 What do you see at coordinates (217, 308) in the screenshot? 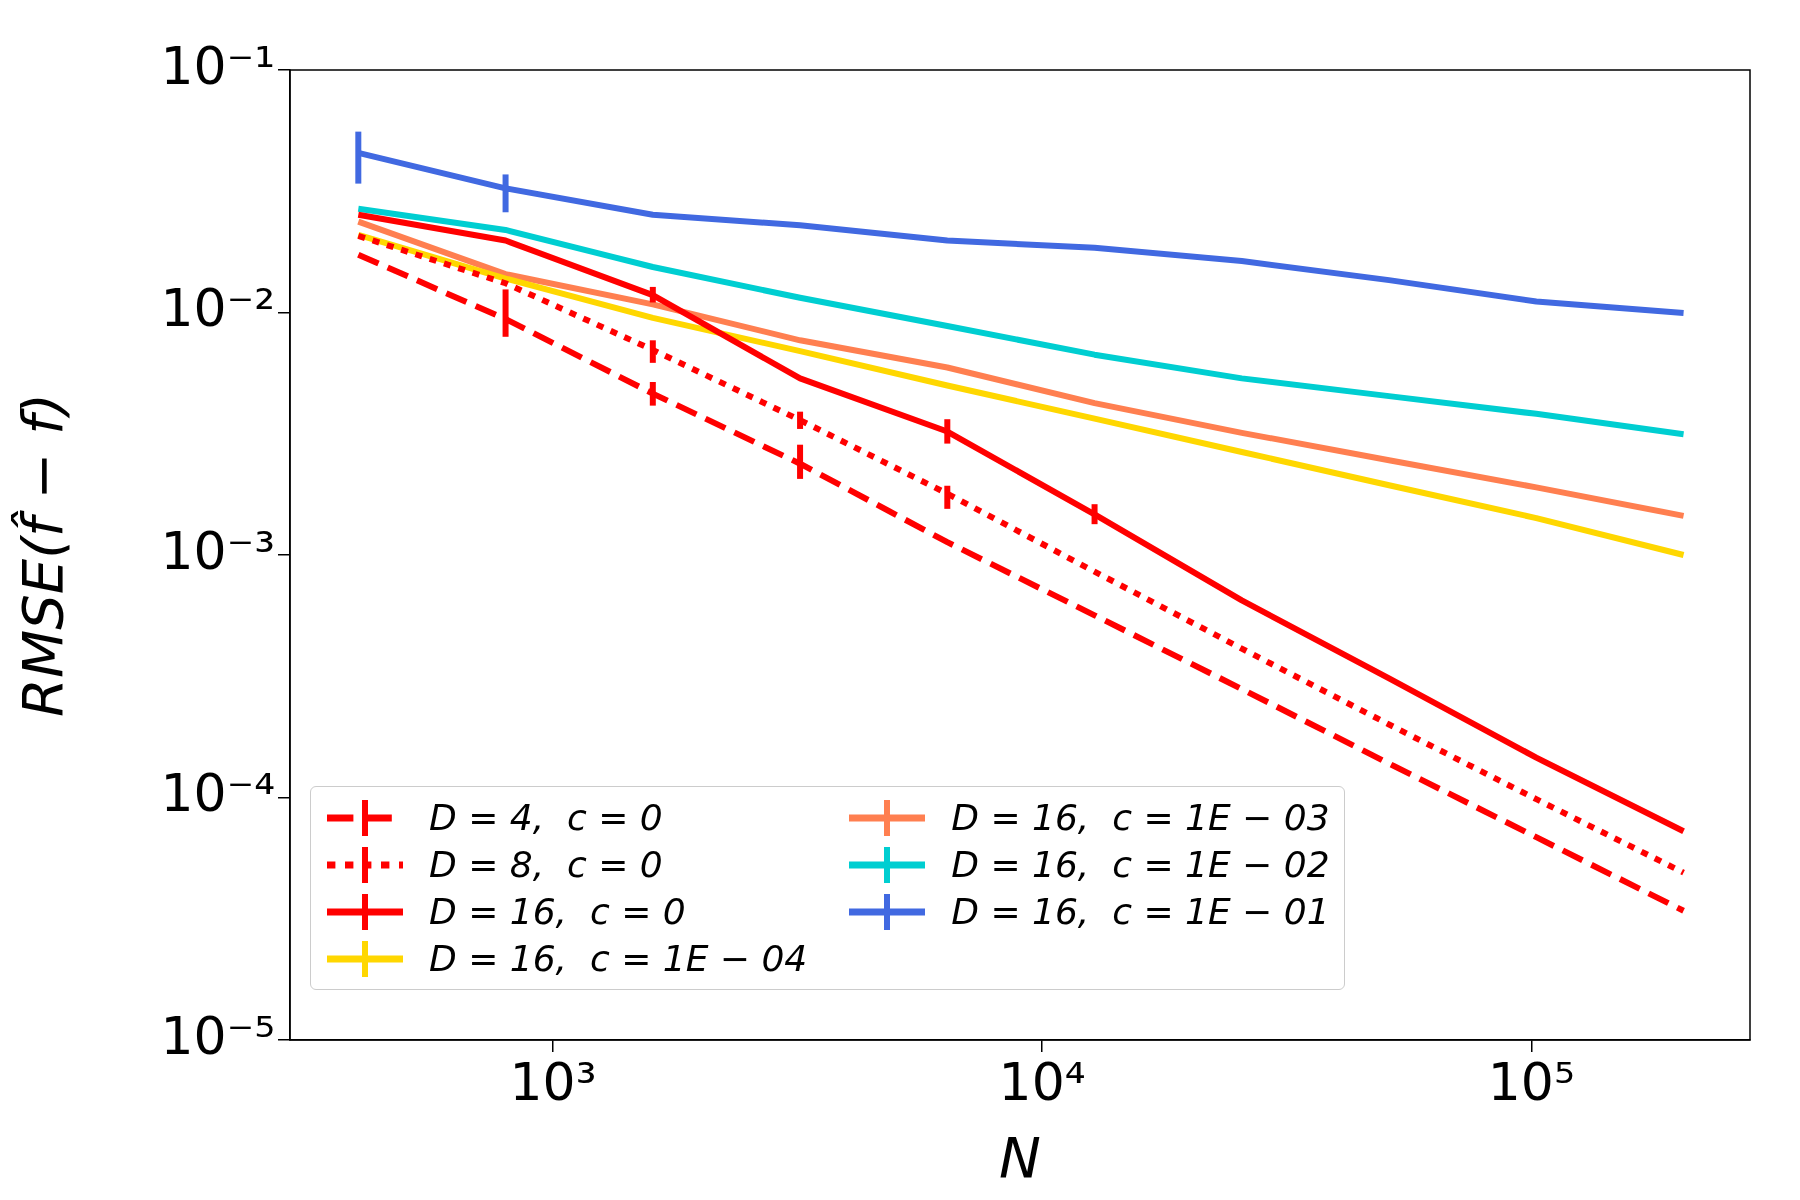
I see `y-tick-label: 10⁻²` at bounding box center [217, 308].